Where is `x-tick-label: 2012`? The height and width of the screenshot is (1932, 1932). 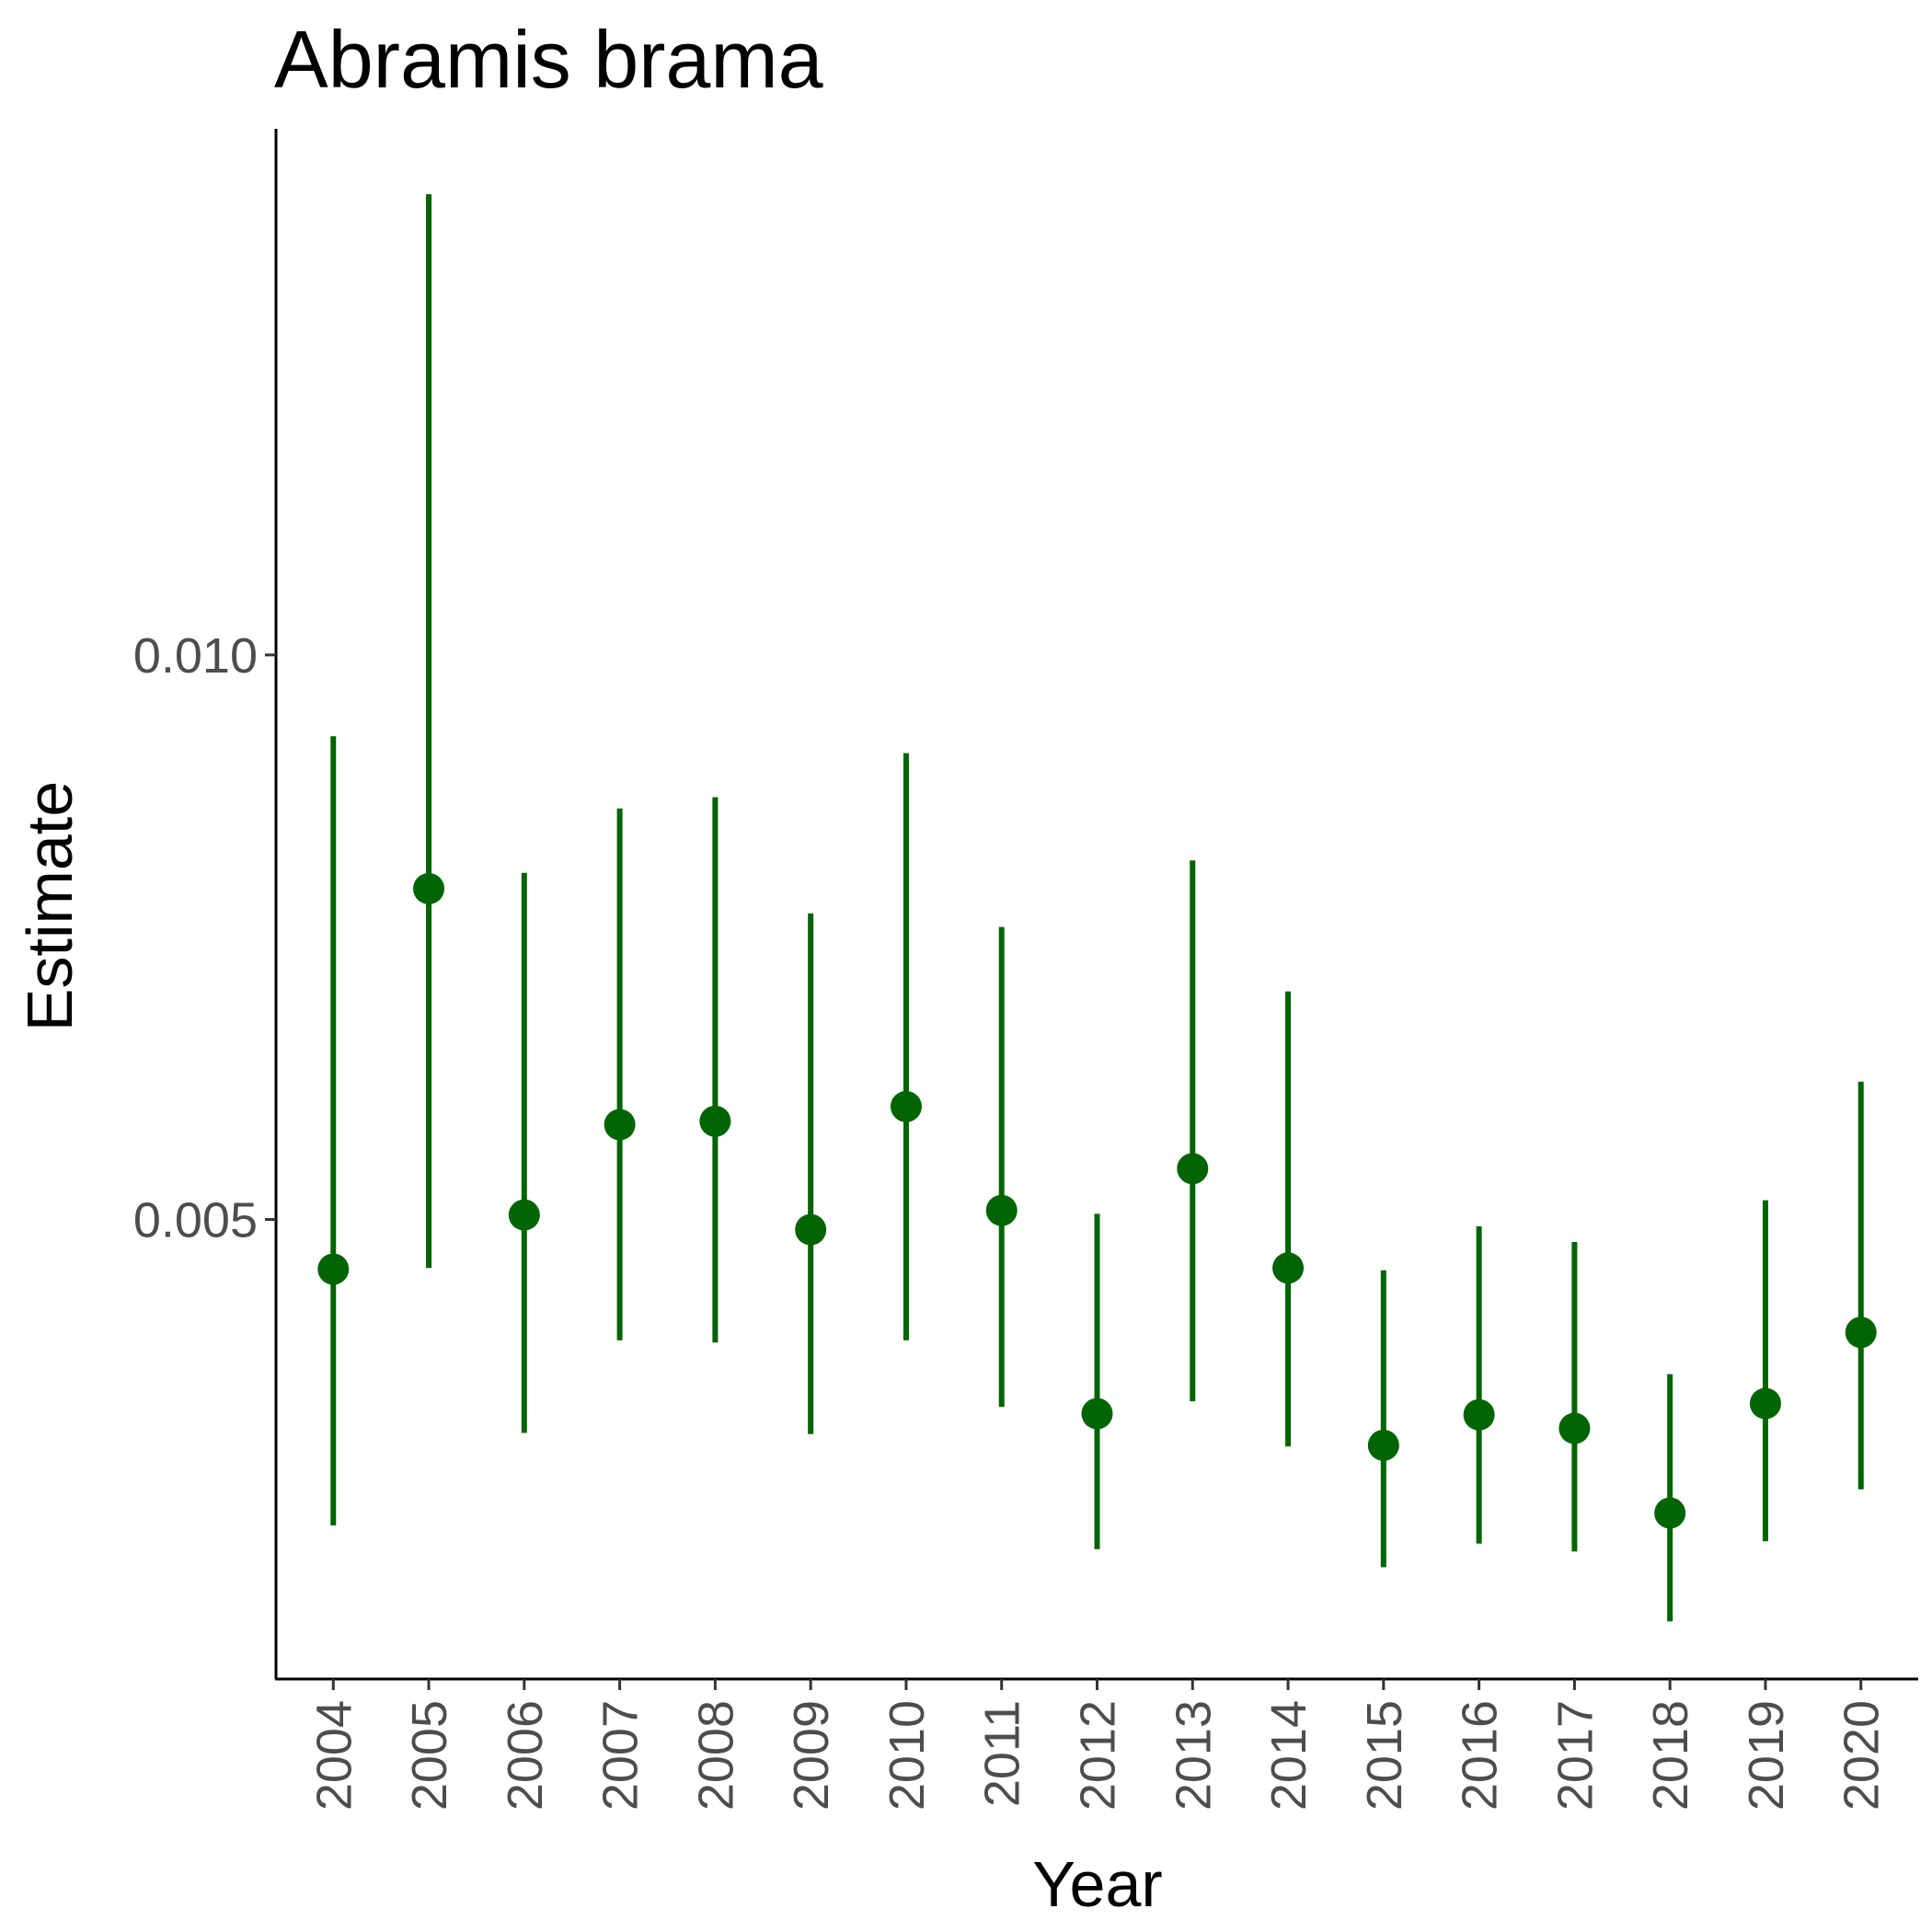
x-tick-label: 2012 is located at coordinates (1098, 1755).